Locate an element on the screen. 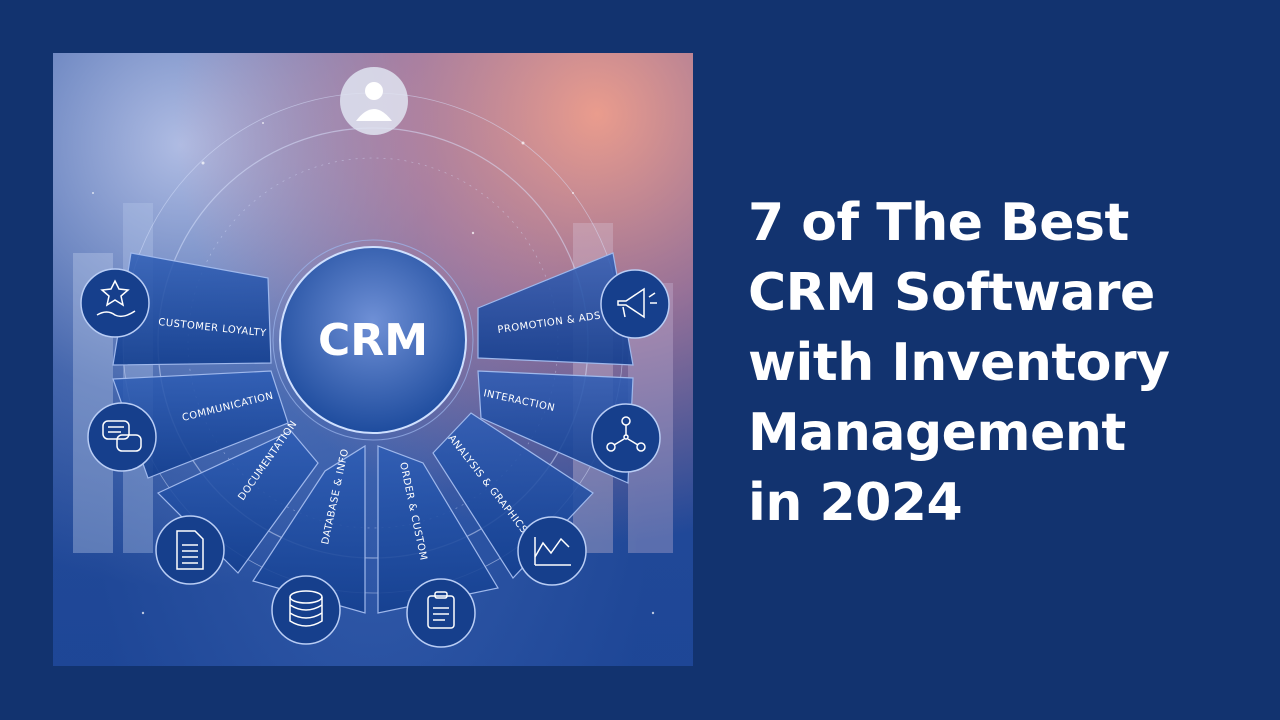 Image resolution: width=1280 pixels, height=720 pixels. segment-promotion-ads is located at coordinates (555, 309).